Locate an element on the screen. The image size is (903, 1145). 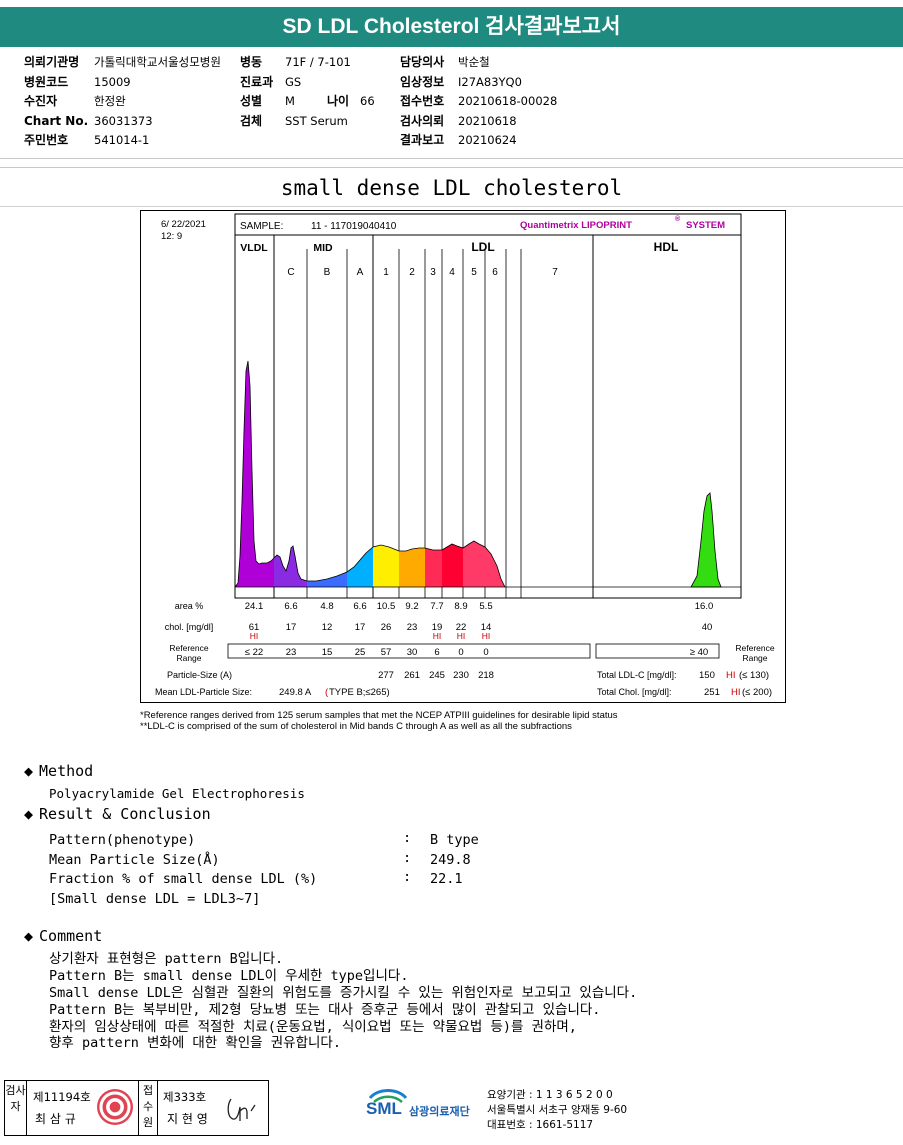
inspector-number: 제11194호 is located at coordinates (62, 1097).